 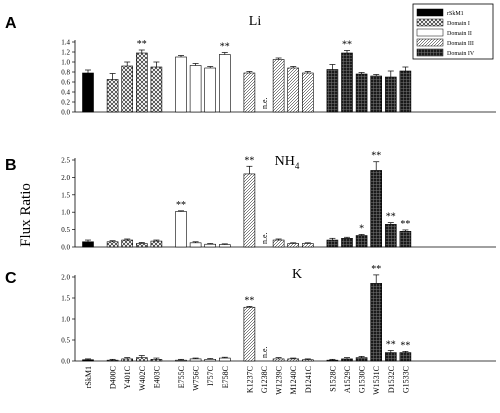 What do you see at coordinates (65, 161) in the screenshot?
I see `y-tick-label: 2.5` at bounding box center [65, 161].